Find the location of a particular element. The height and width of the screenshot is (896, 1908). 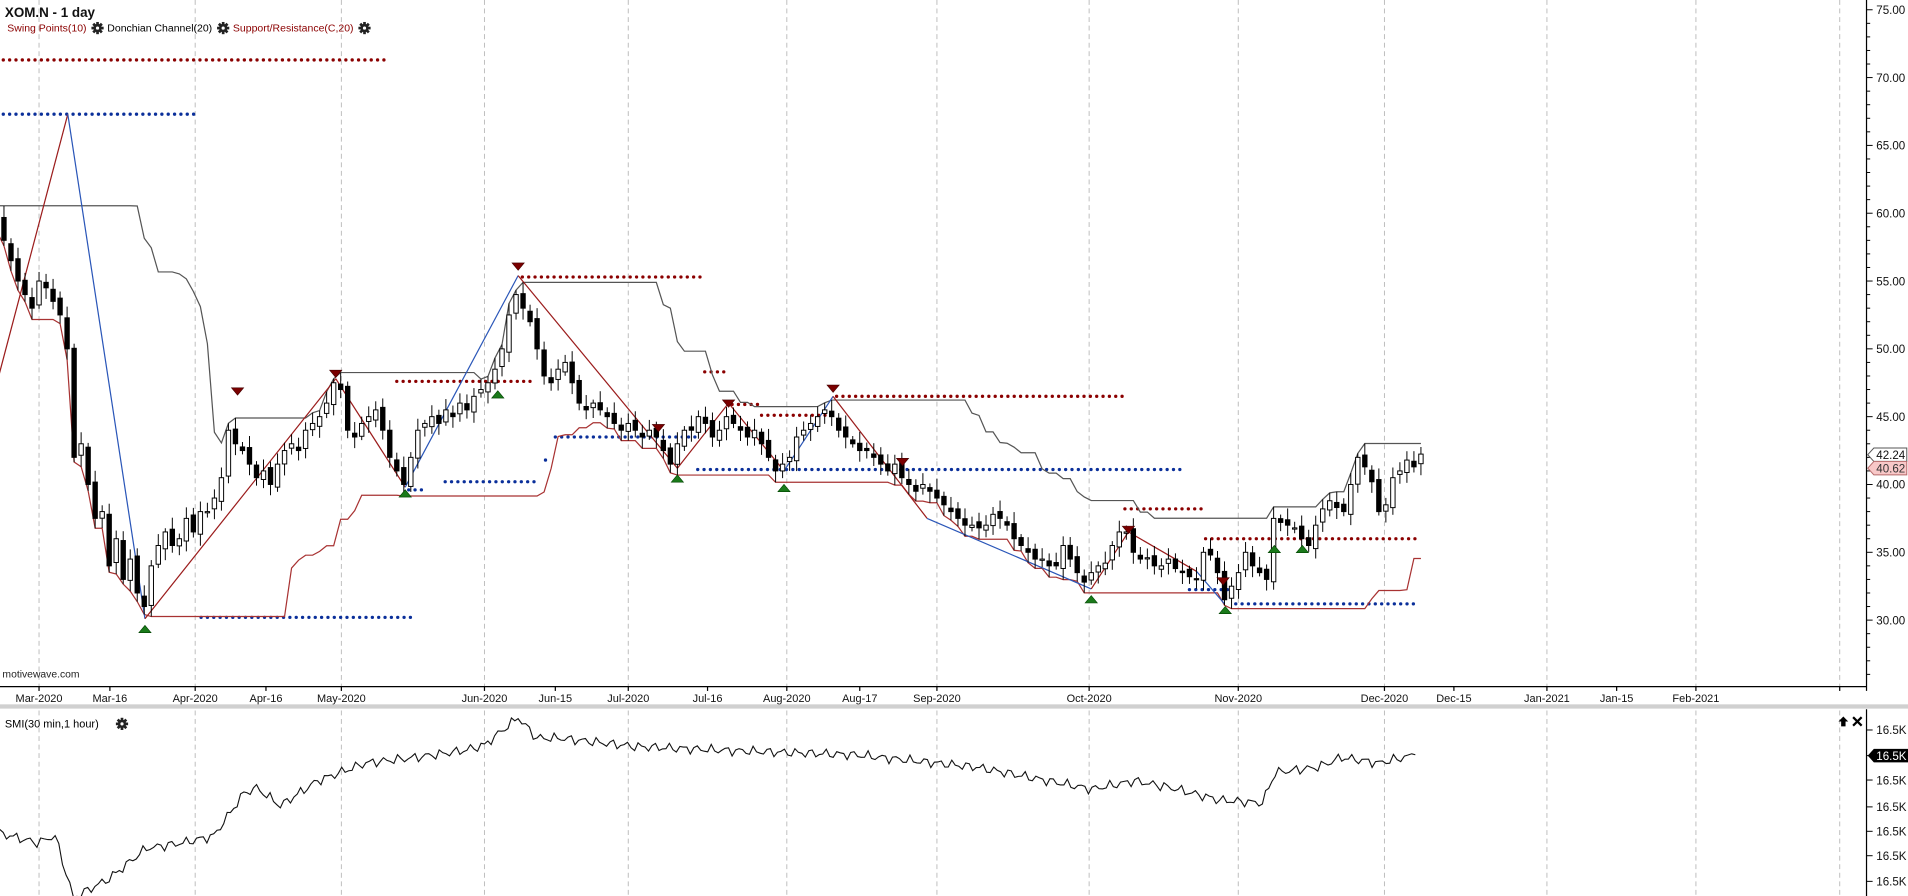

price-tick-label: 40.00 is located at coordinates (1890, 486).